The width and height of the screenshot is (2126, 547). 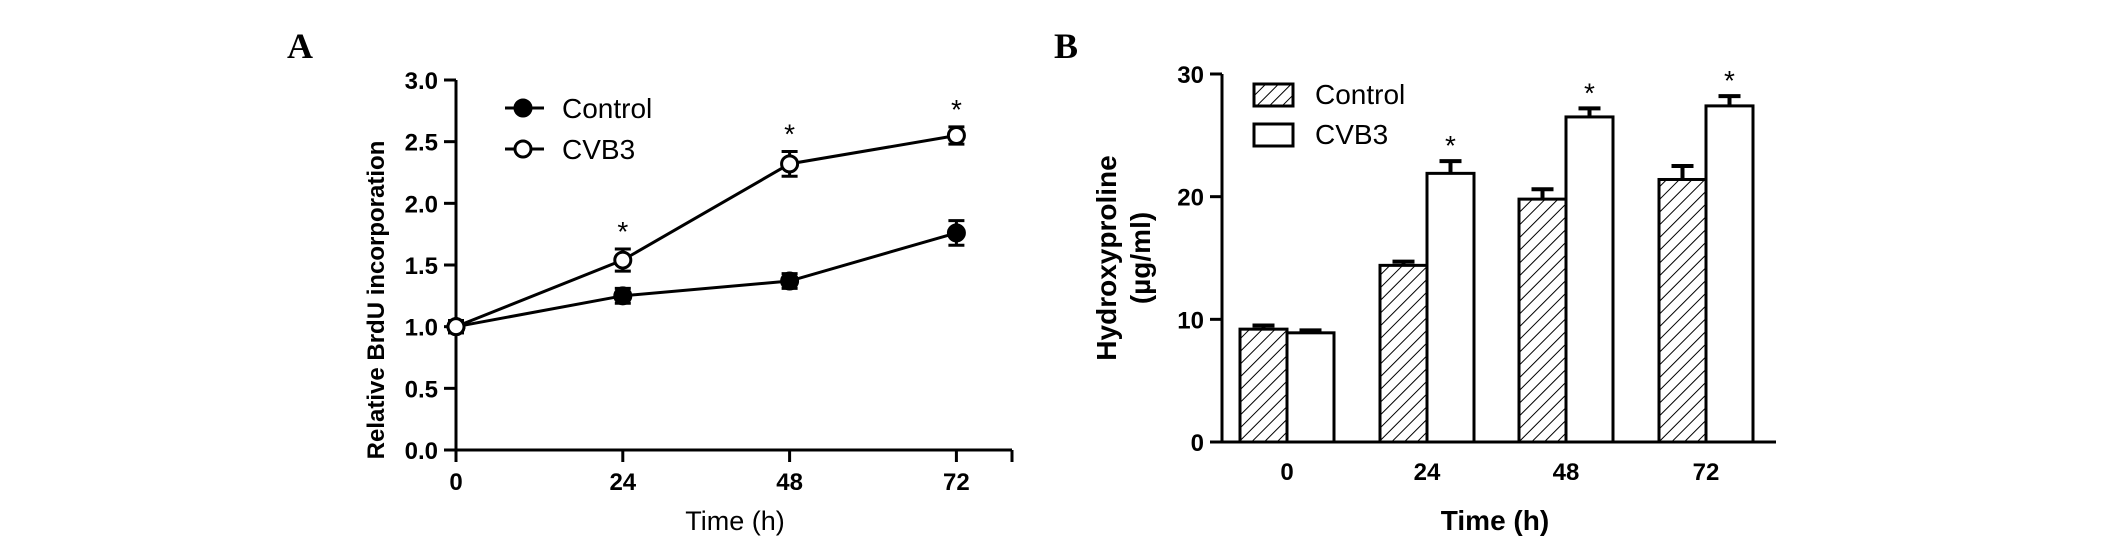 What do you see at coordinates (1495, 520) in the screenshot?
I see `chart-b-x-axis-title: Time (h)` at bounding box center [1495, 520].